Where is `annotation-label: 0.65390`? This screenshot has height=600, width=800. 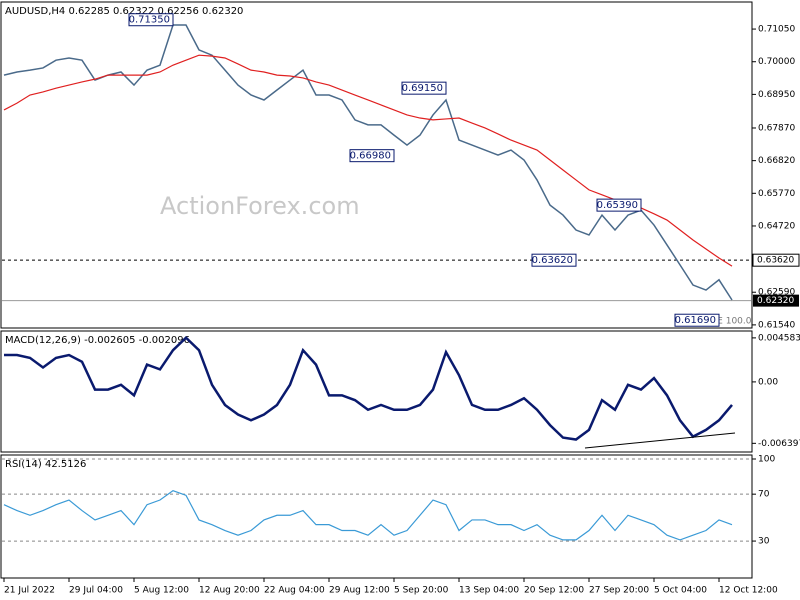 annotation-label: 0.65390 is located at coordinates (617, 205).